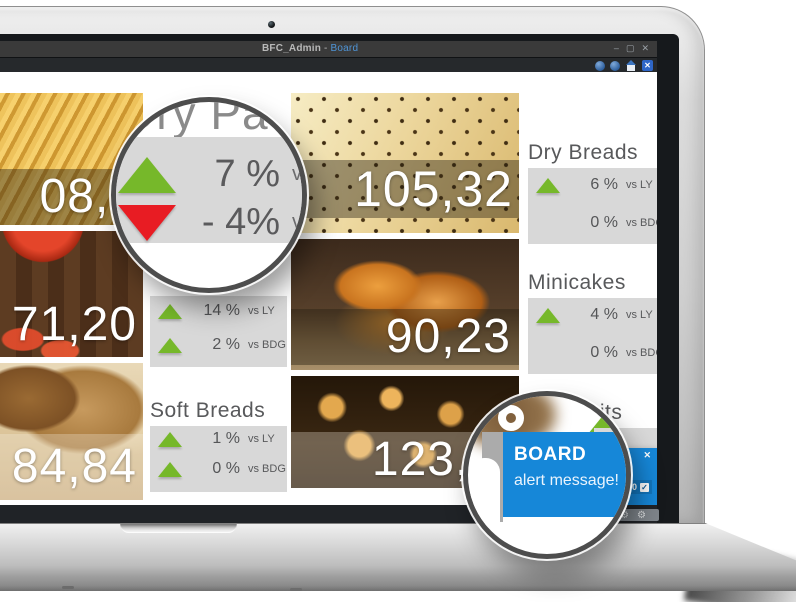  I want to click on magnified-alert-toast: BOARD alert message!, so click(564, 474).